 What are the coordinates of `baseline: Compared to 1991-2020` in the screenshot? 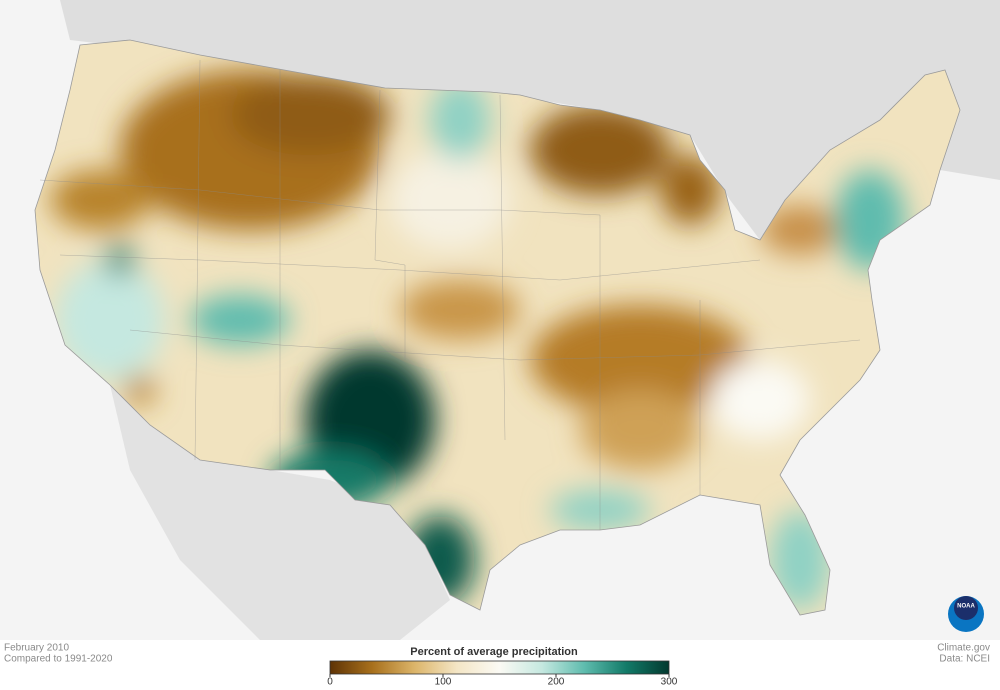 It's located at (58, 659).